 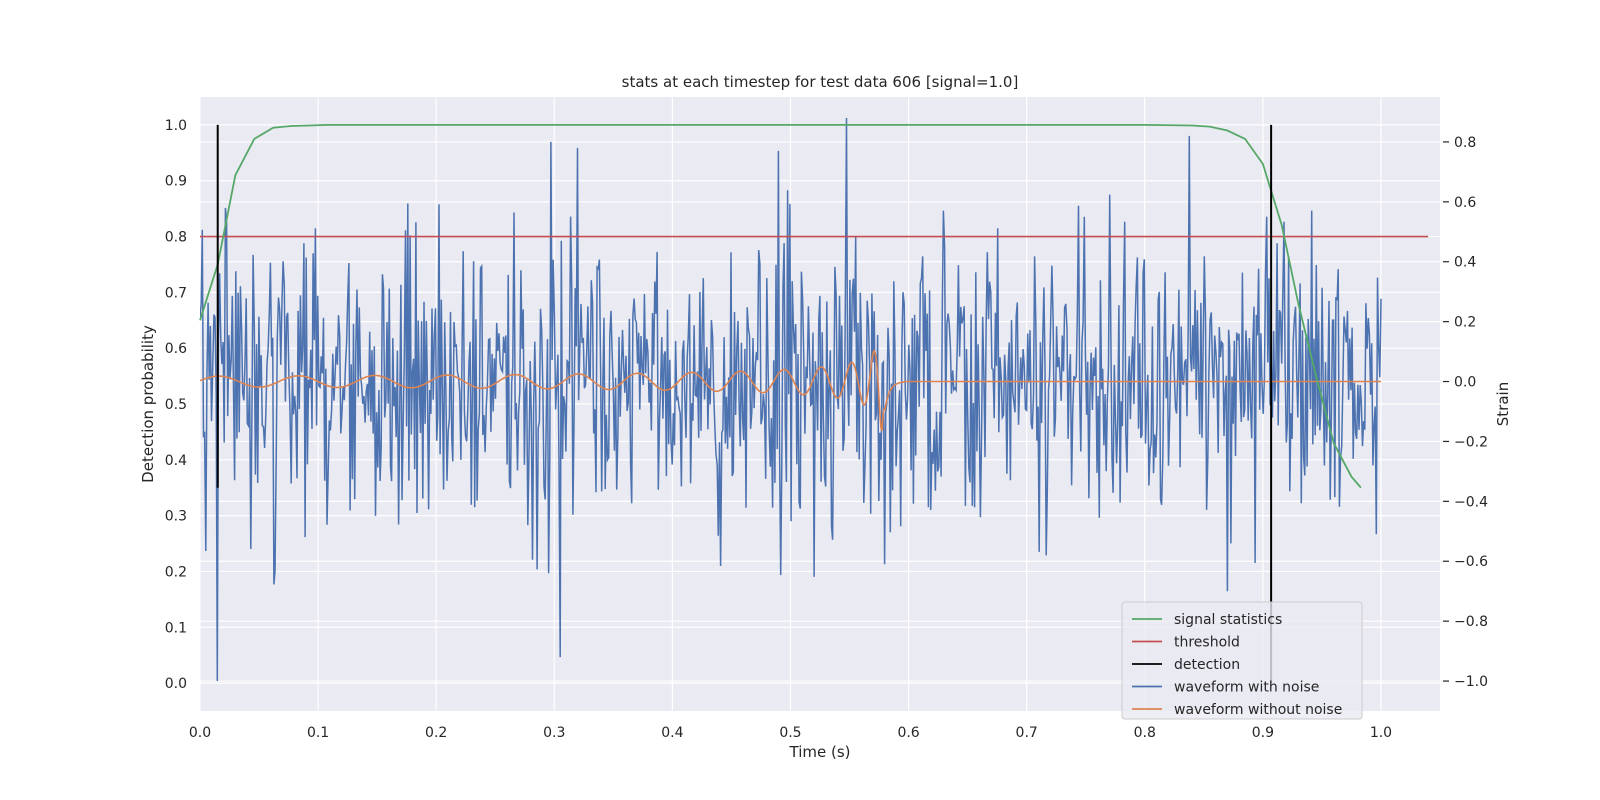 What do you see at coordinates (1471, 682) in the screenshot?
I see `y-tick-label-right: −1.0` at bounding box center [1471, 682].